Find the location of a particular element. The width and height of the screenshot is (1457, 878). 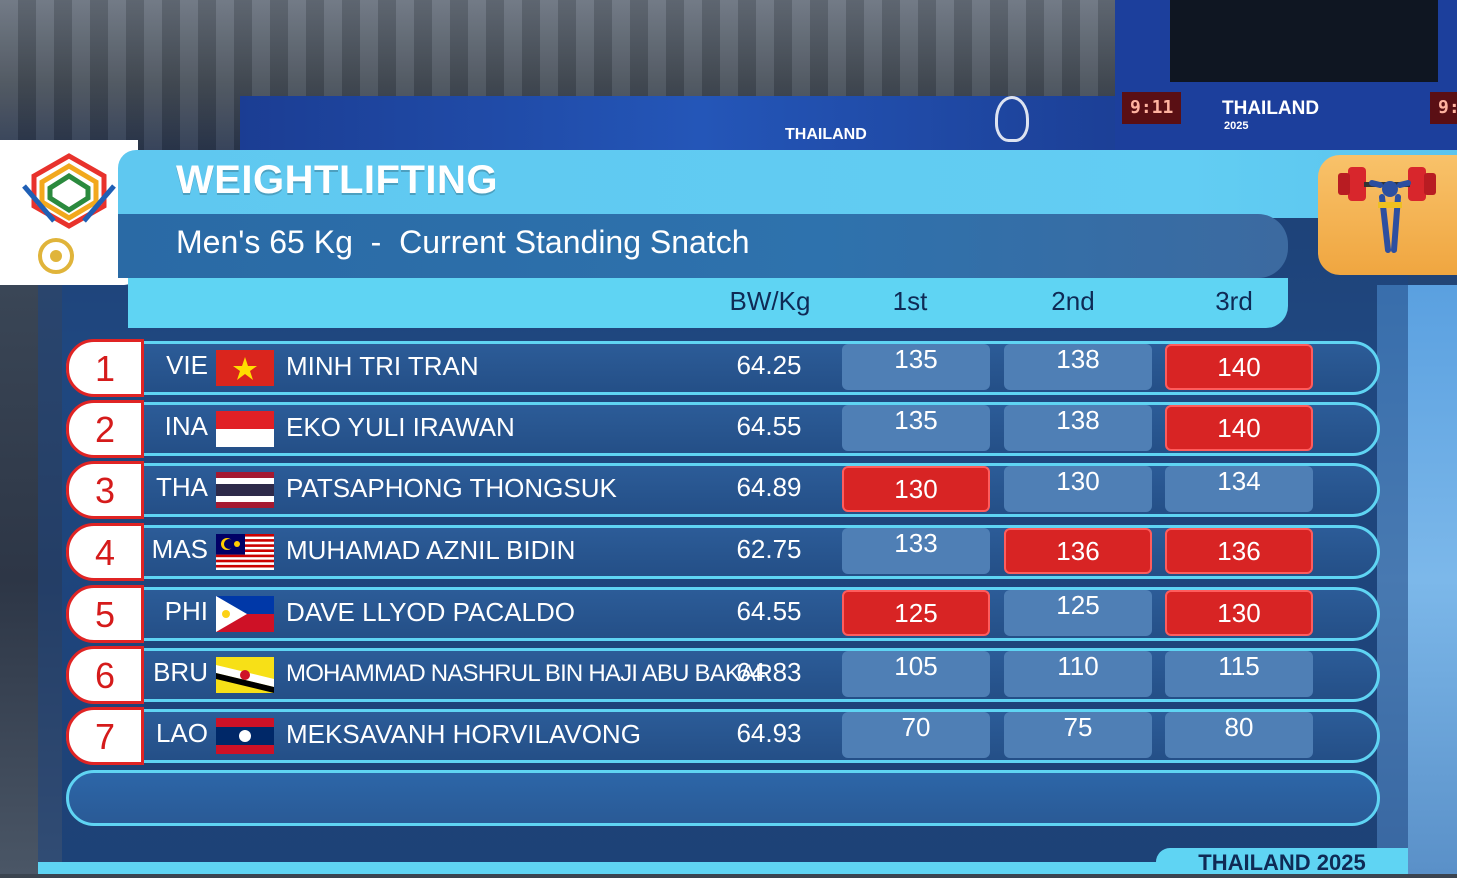

bodyweight: 64.89 is located at coordinates (769, 487).